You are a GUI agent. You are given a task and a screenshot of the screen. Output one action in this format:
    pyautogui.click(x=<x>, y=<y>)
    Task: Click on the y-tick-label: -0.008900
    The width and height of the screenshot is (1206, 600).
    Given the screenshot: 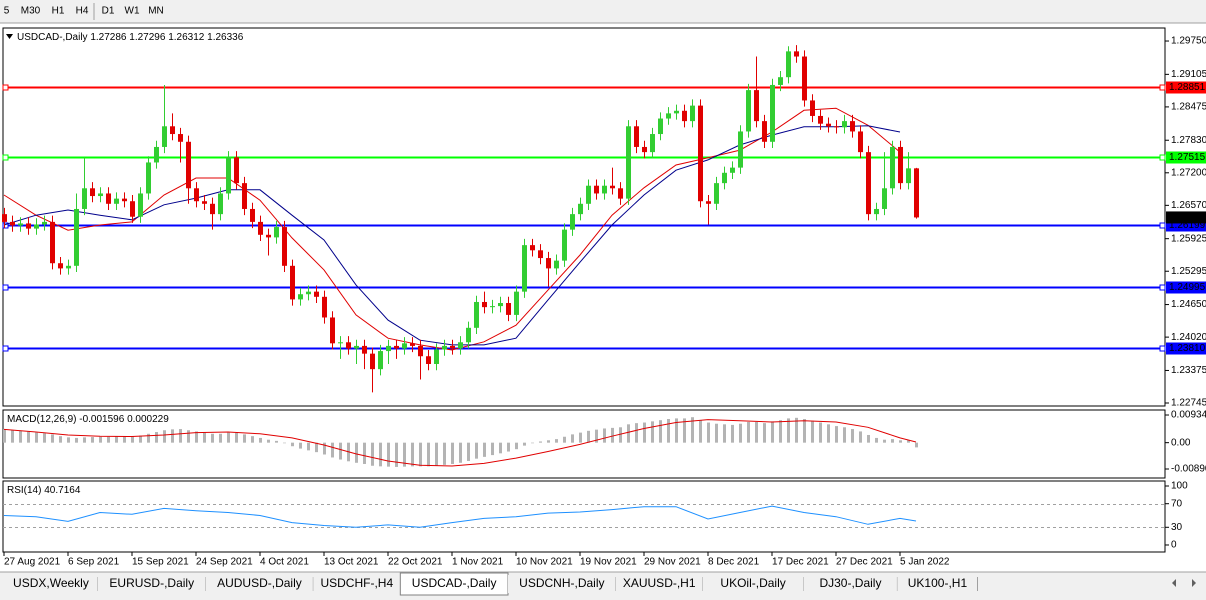 What is the action you would take?
    pyautogui.click(x=1188, y=469)
    